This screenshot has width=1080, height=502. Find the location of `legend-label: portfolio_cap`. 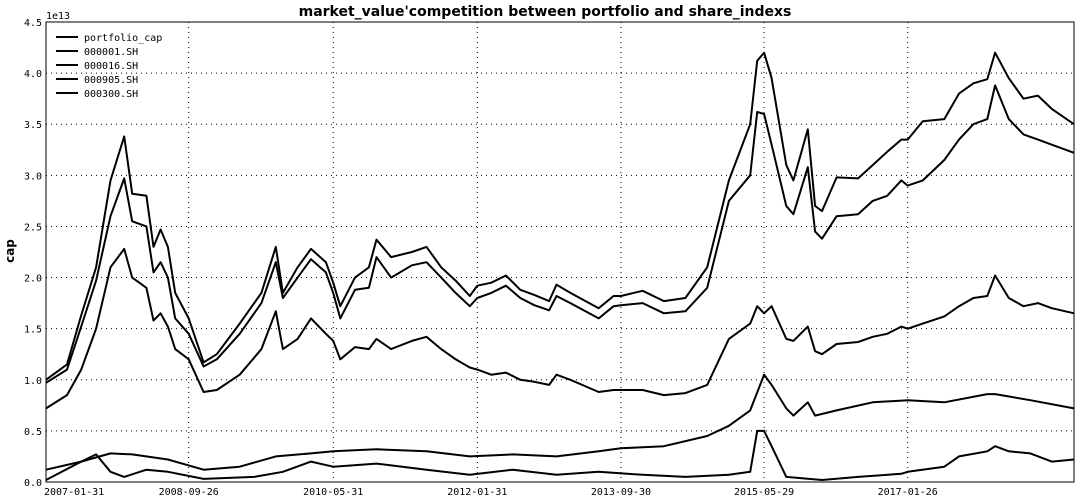

legend-label: portfolio_cap is located at coordinates (123, 38).